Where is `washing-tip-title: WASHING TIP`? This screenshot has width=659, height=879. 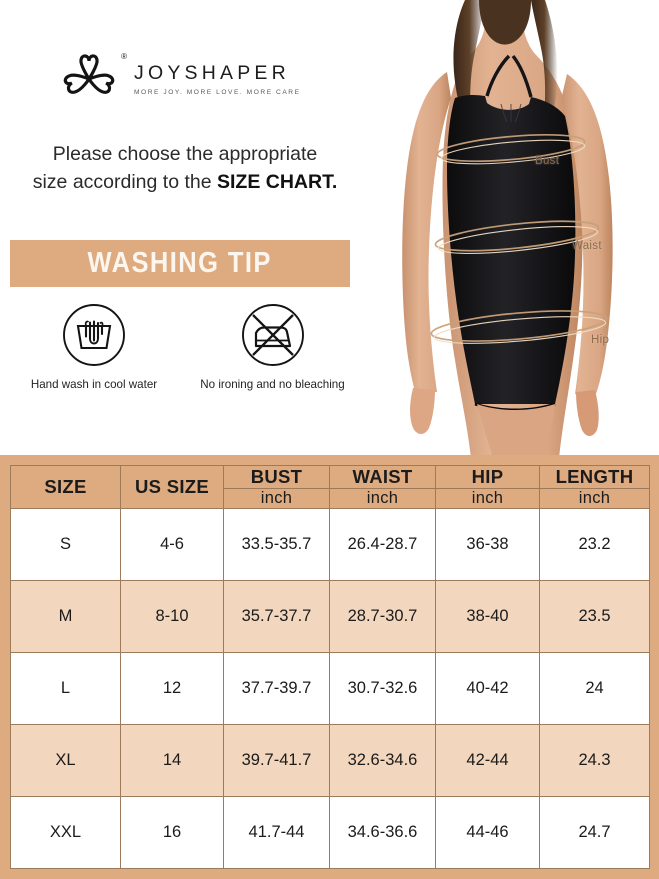 washing-tip-title: WASHING TIP is located at coordinates (180, 263).